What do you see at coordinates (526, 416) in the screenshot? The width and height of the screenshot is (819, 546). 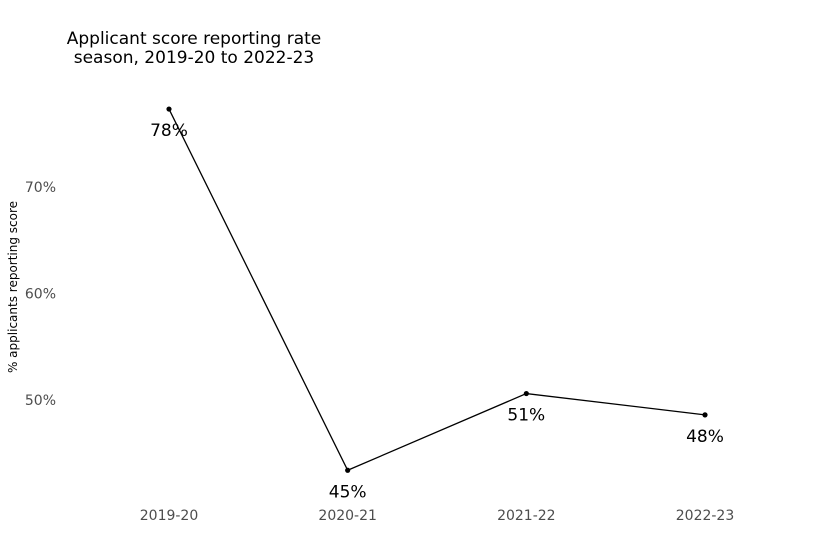 I see `data-label: 51%` at bounding box center [526, 416].